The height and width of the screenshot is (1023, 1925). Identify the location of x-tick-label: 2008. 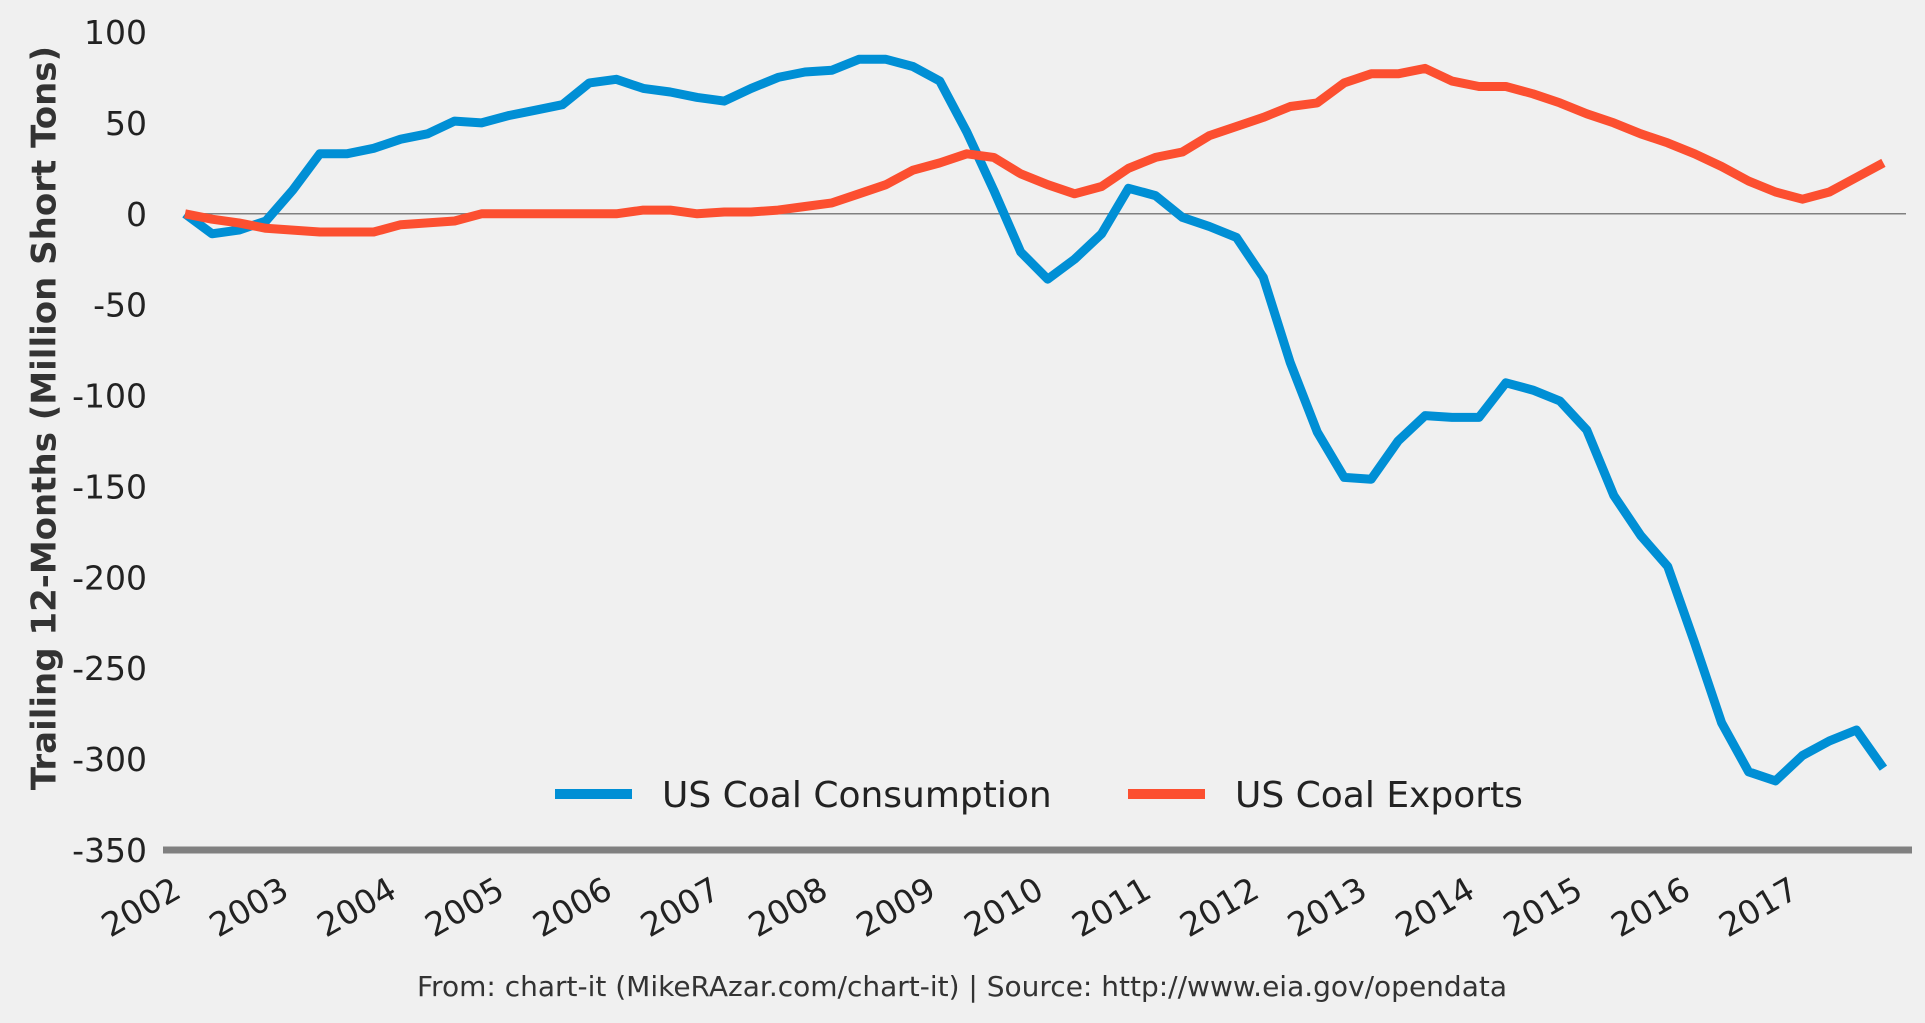
(788, 907).